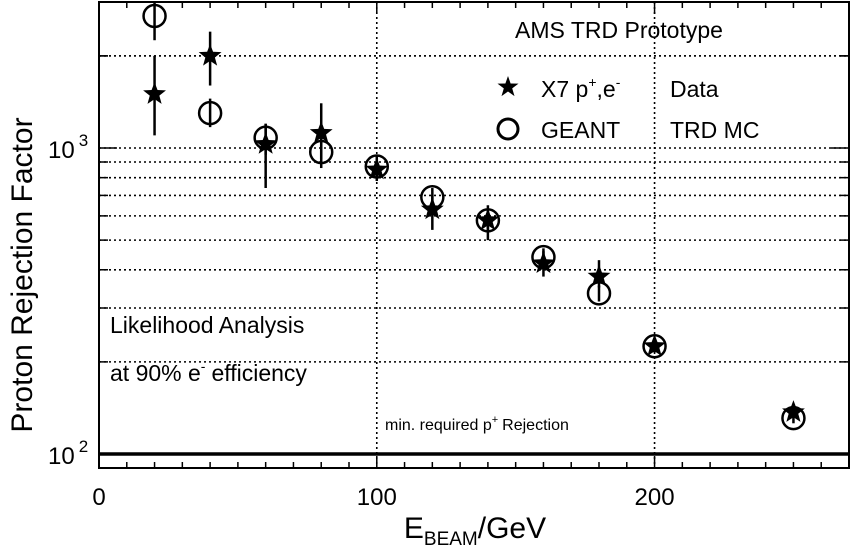  What do you see at coordinates (592, 82) in the screenshot?
I see `legend-data-label-sup1: +` at bounding box center [592, 82].